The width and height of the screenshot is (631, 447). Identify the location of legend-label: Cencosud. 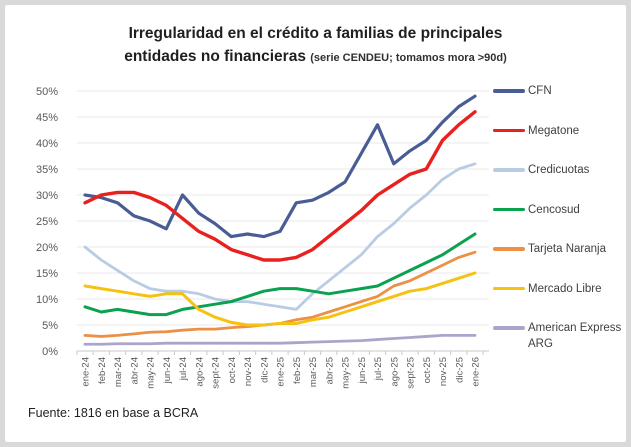
(554, 209).